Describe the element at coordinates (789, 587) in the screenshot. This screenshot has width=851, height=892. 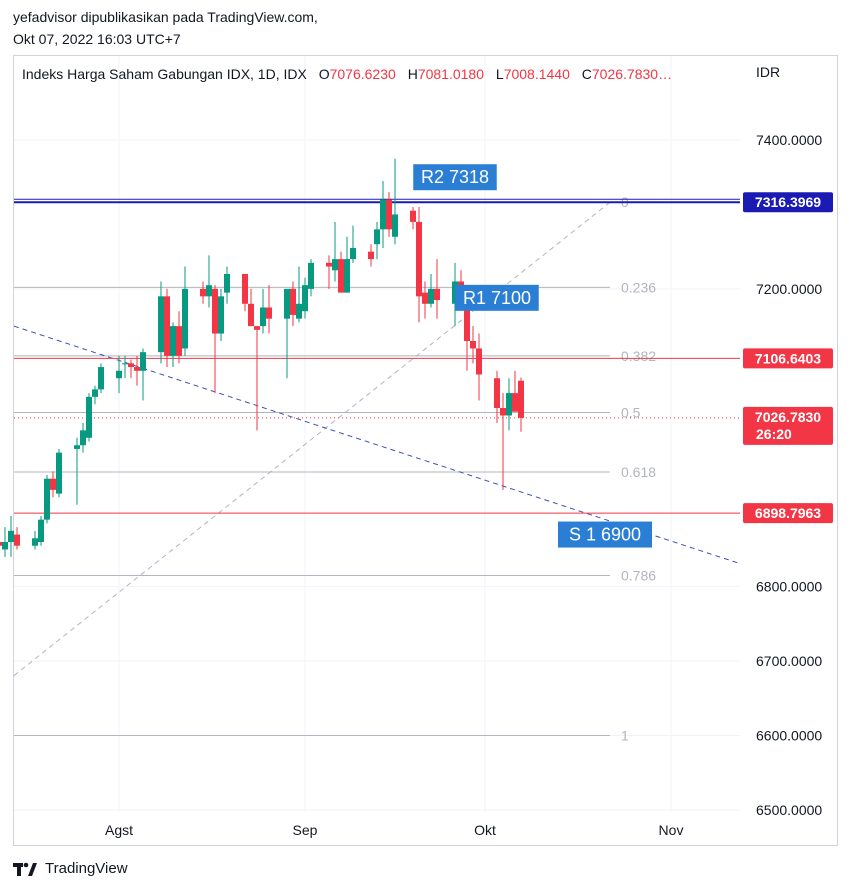
I see `y-tick-label: 6800.0000` at that location.